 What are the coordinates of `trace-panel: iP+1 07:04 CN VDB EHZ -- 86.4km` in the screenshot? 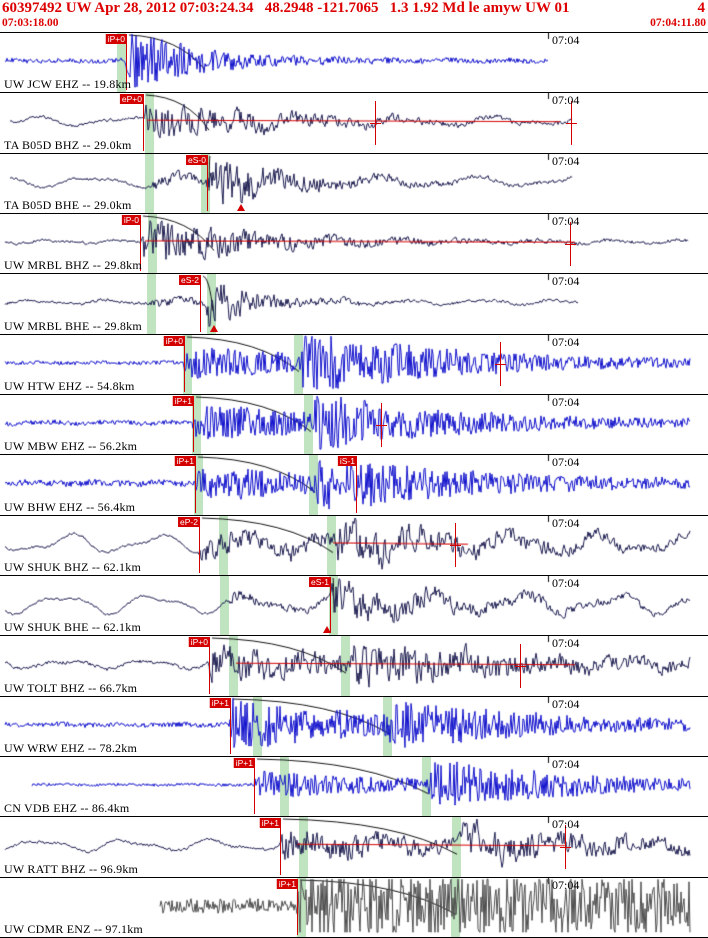 It's located at (354, 786).